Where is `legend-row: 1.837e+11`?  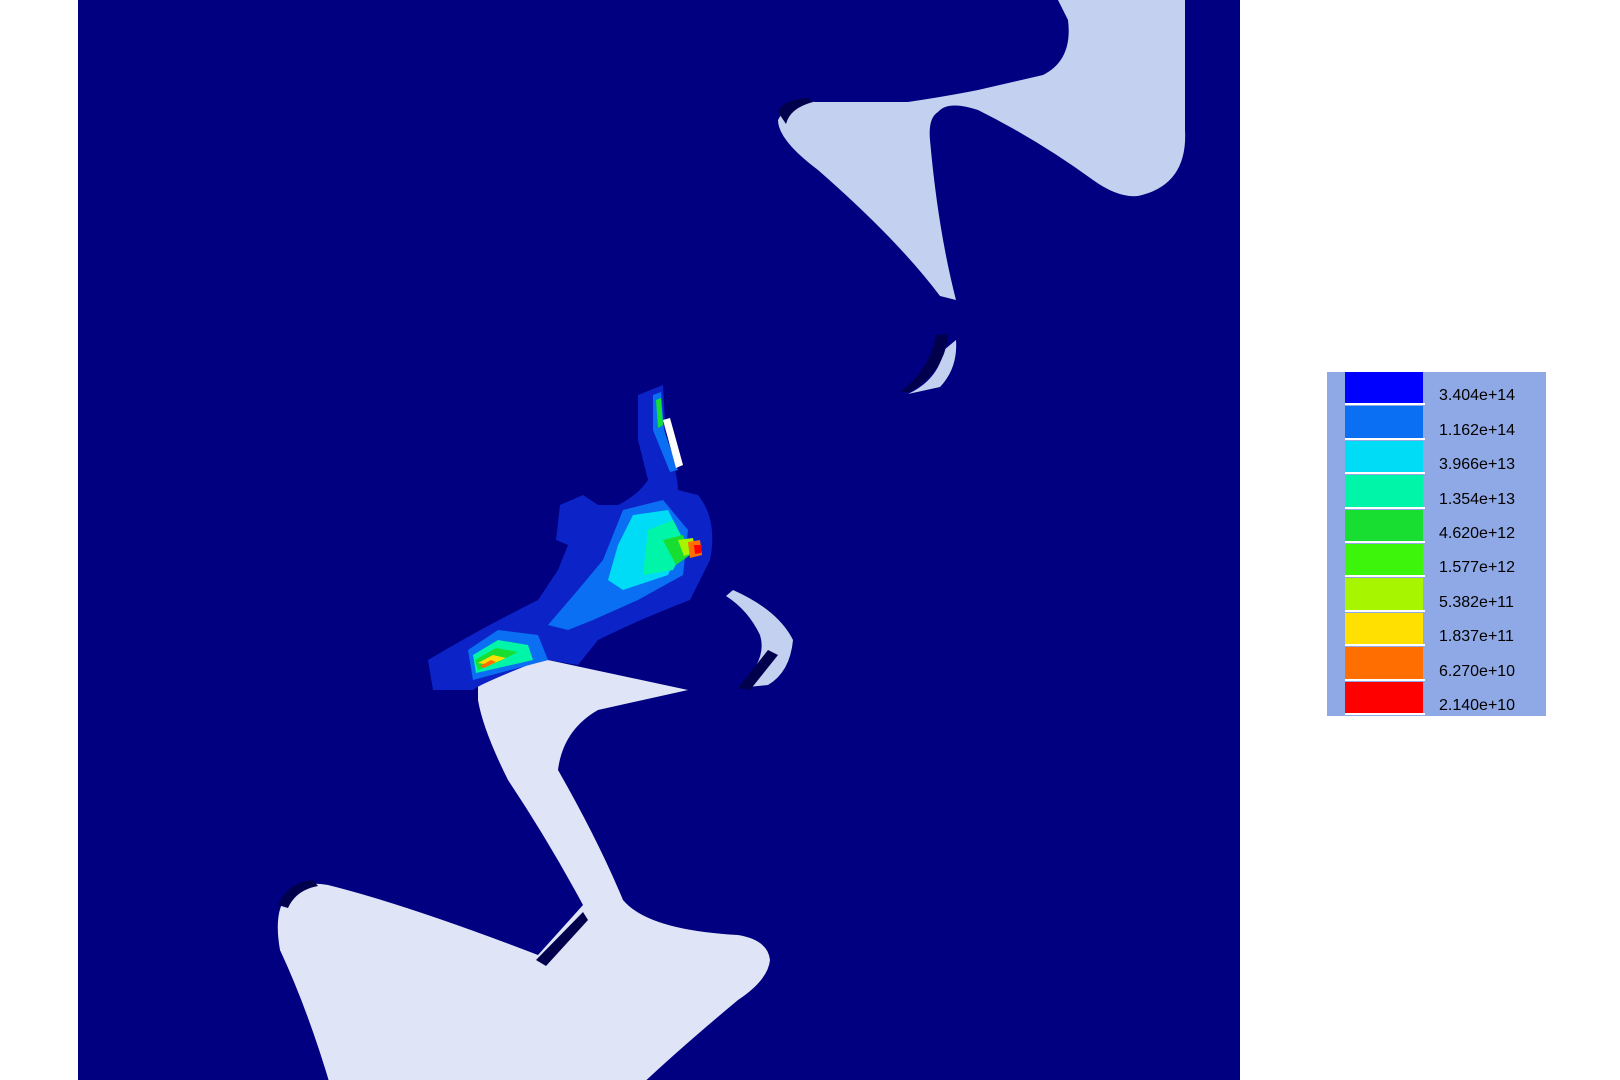 legend-row: 1.837e+11 is located at coordinates (1436, 629).